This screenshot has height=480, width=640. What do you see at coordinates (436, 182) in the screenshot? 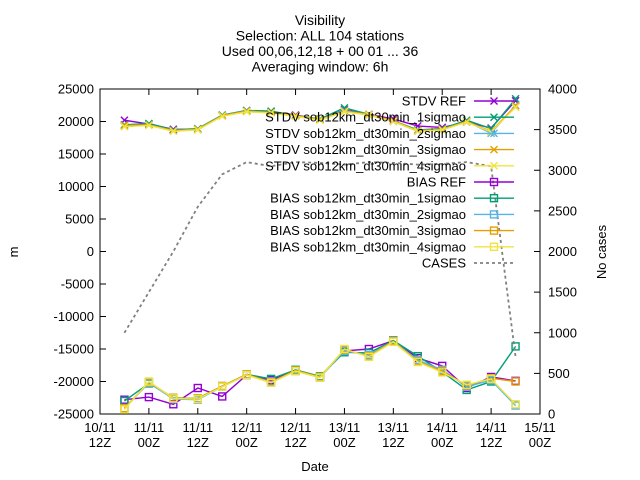
I see `legend-label: BIAS REF` at bounding box center [436, 182].